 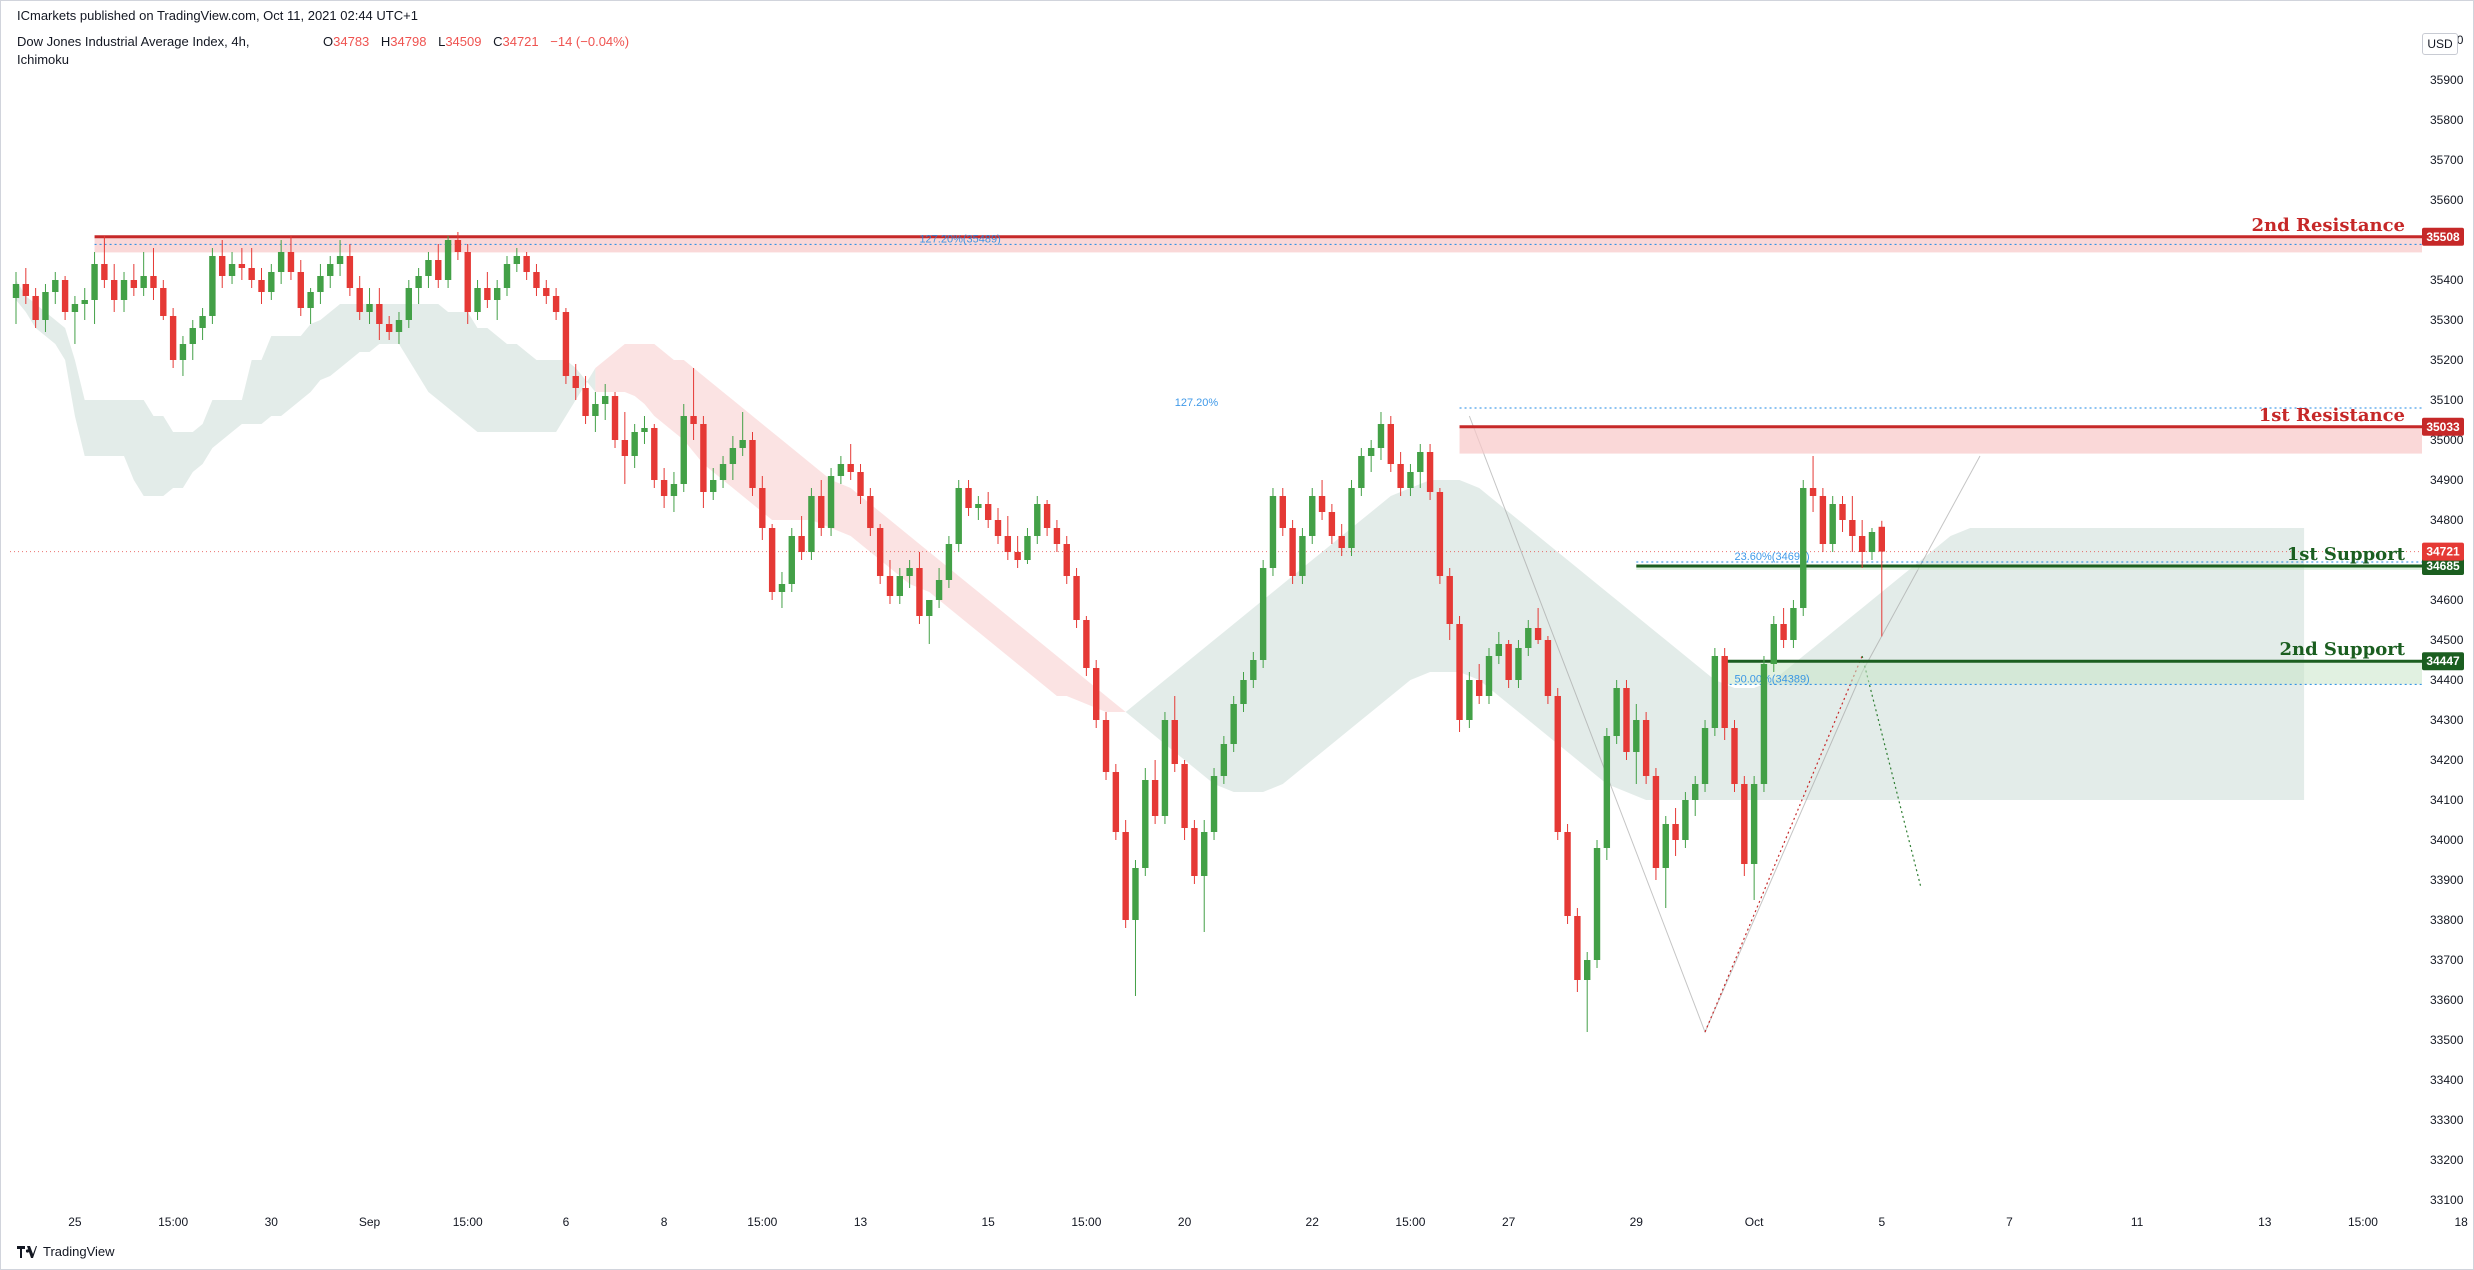 I want to click on price-badge, so click(x=2443, y=426).